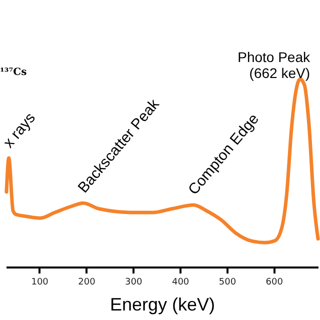 Image resolution: width=320 pixels, height=320 pixels. What do you see at coordinates (163, 304) in the screenshot?
I see `x-axis-title: Energy (keV)` at bounding box center [163, 304].